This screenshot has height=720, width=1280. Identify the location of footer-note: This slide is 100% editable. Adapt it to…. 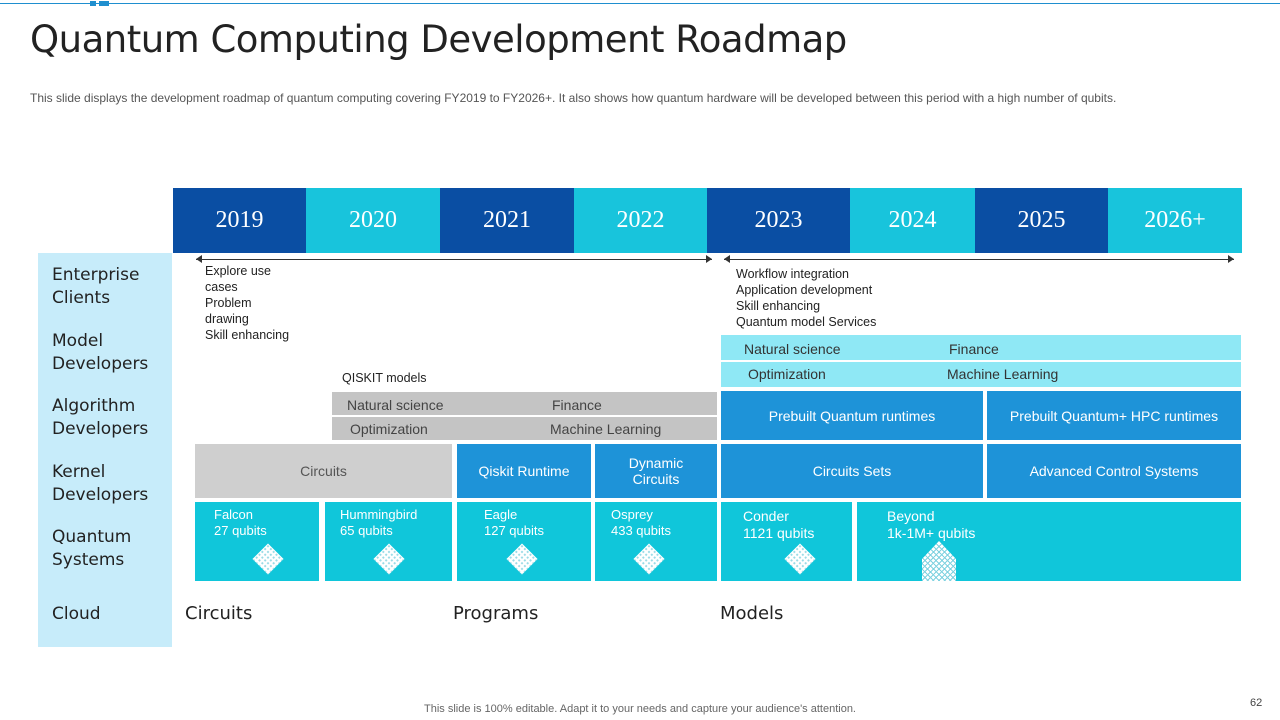
(640, 709).